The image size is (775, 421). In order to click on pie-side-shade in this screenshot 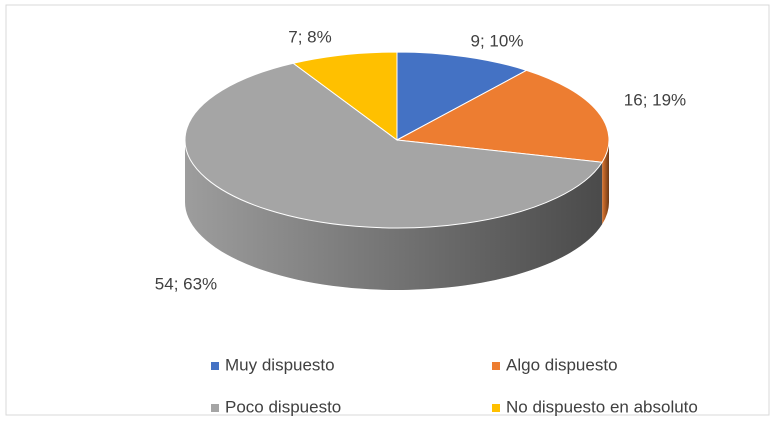, I will do `click(605, 182)`.